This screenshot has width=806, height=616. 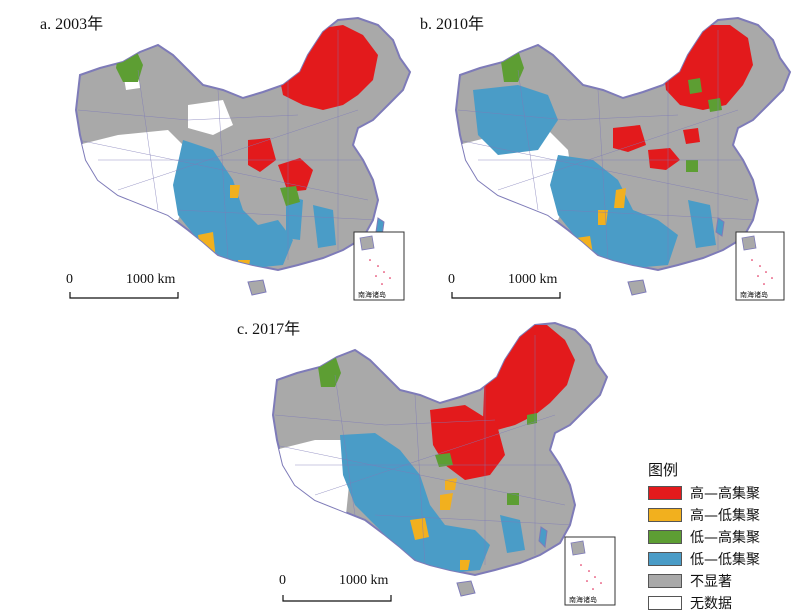 I want to click on panel-title: a. 2003年, so click(x=72, y=24).